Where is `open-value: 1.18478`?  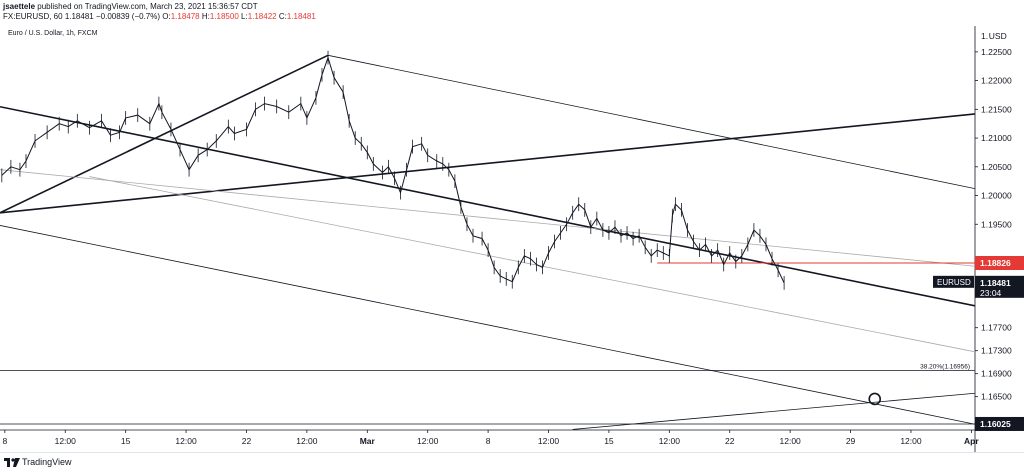
open-value: 1.18478 is located at coordinates (185, 16).